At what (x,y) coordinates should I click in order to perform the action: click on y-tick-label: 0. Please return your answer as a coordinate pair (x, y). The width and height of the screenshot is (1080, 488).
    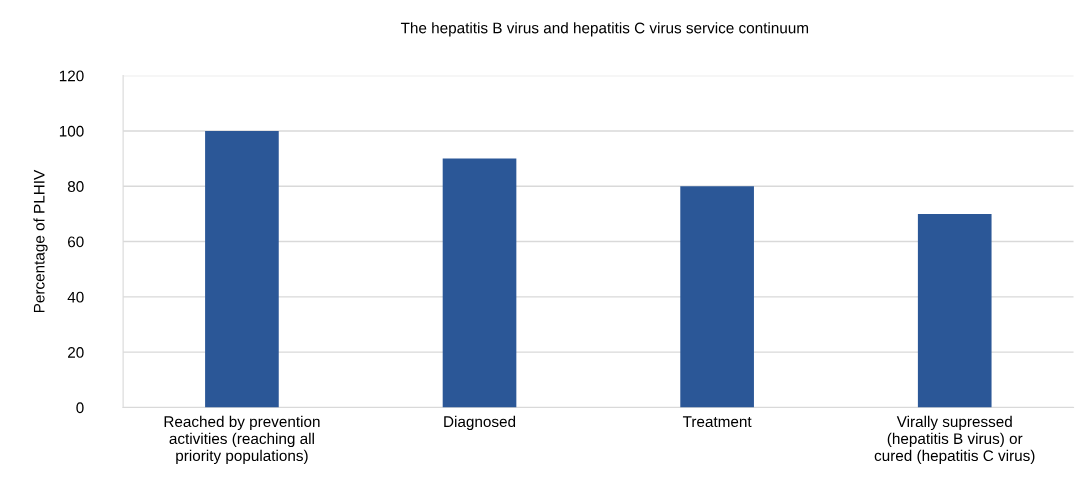
    Looking at the image, I should click on (80, 408).